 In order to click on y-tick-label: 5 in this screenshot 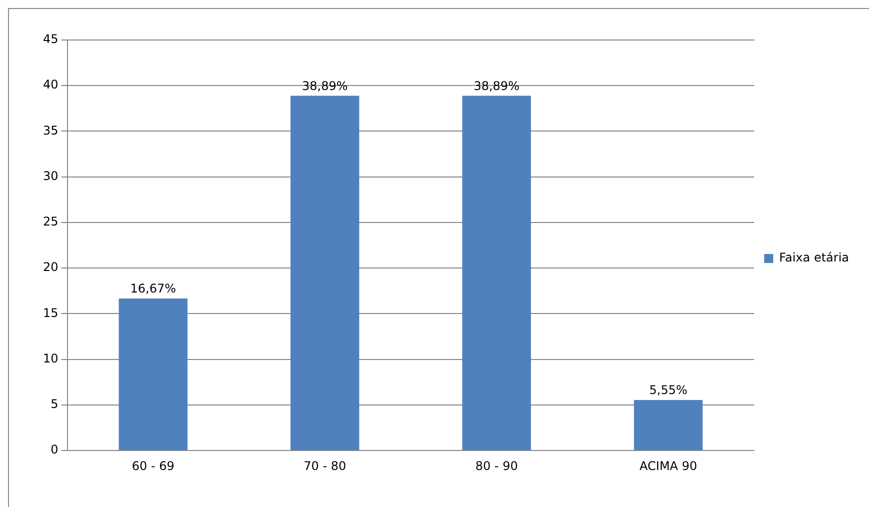, I will do `click(54, 404)`.